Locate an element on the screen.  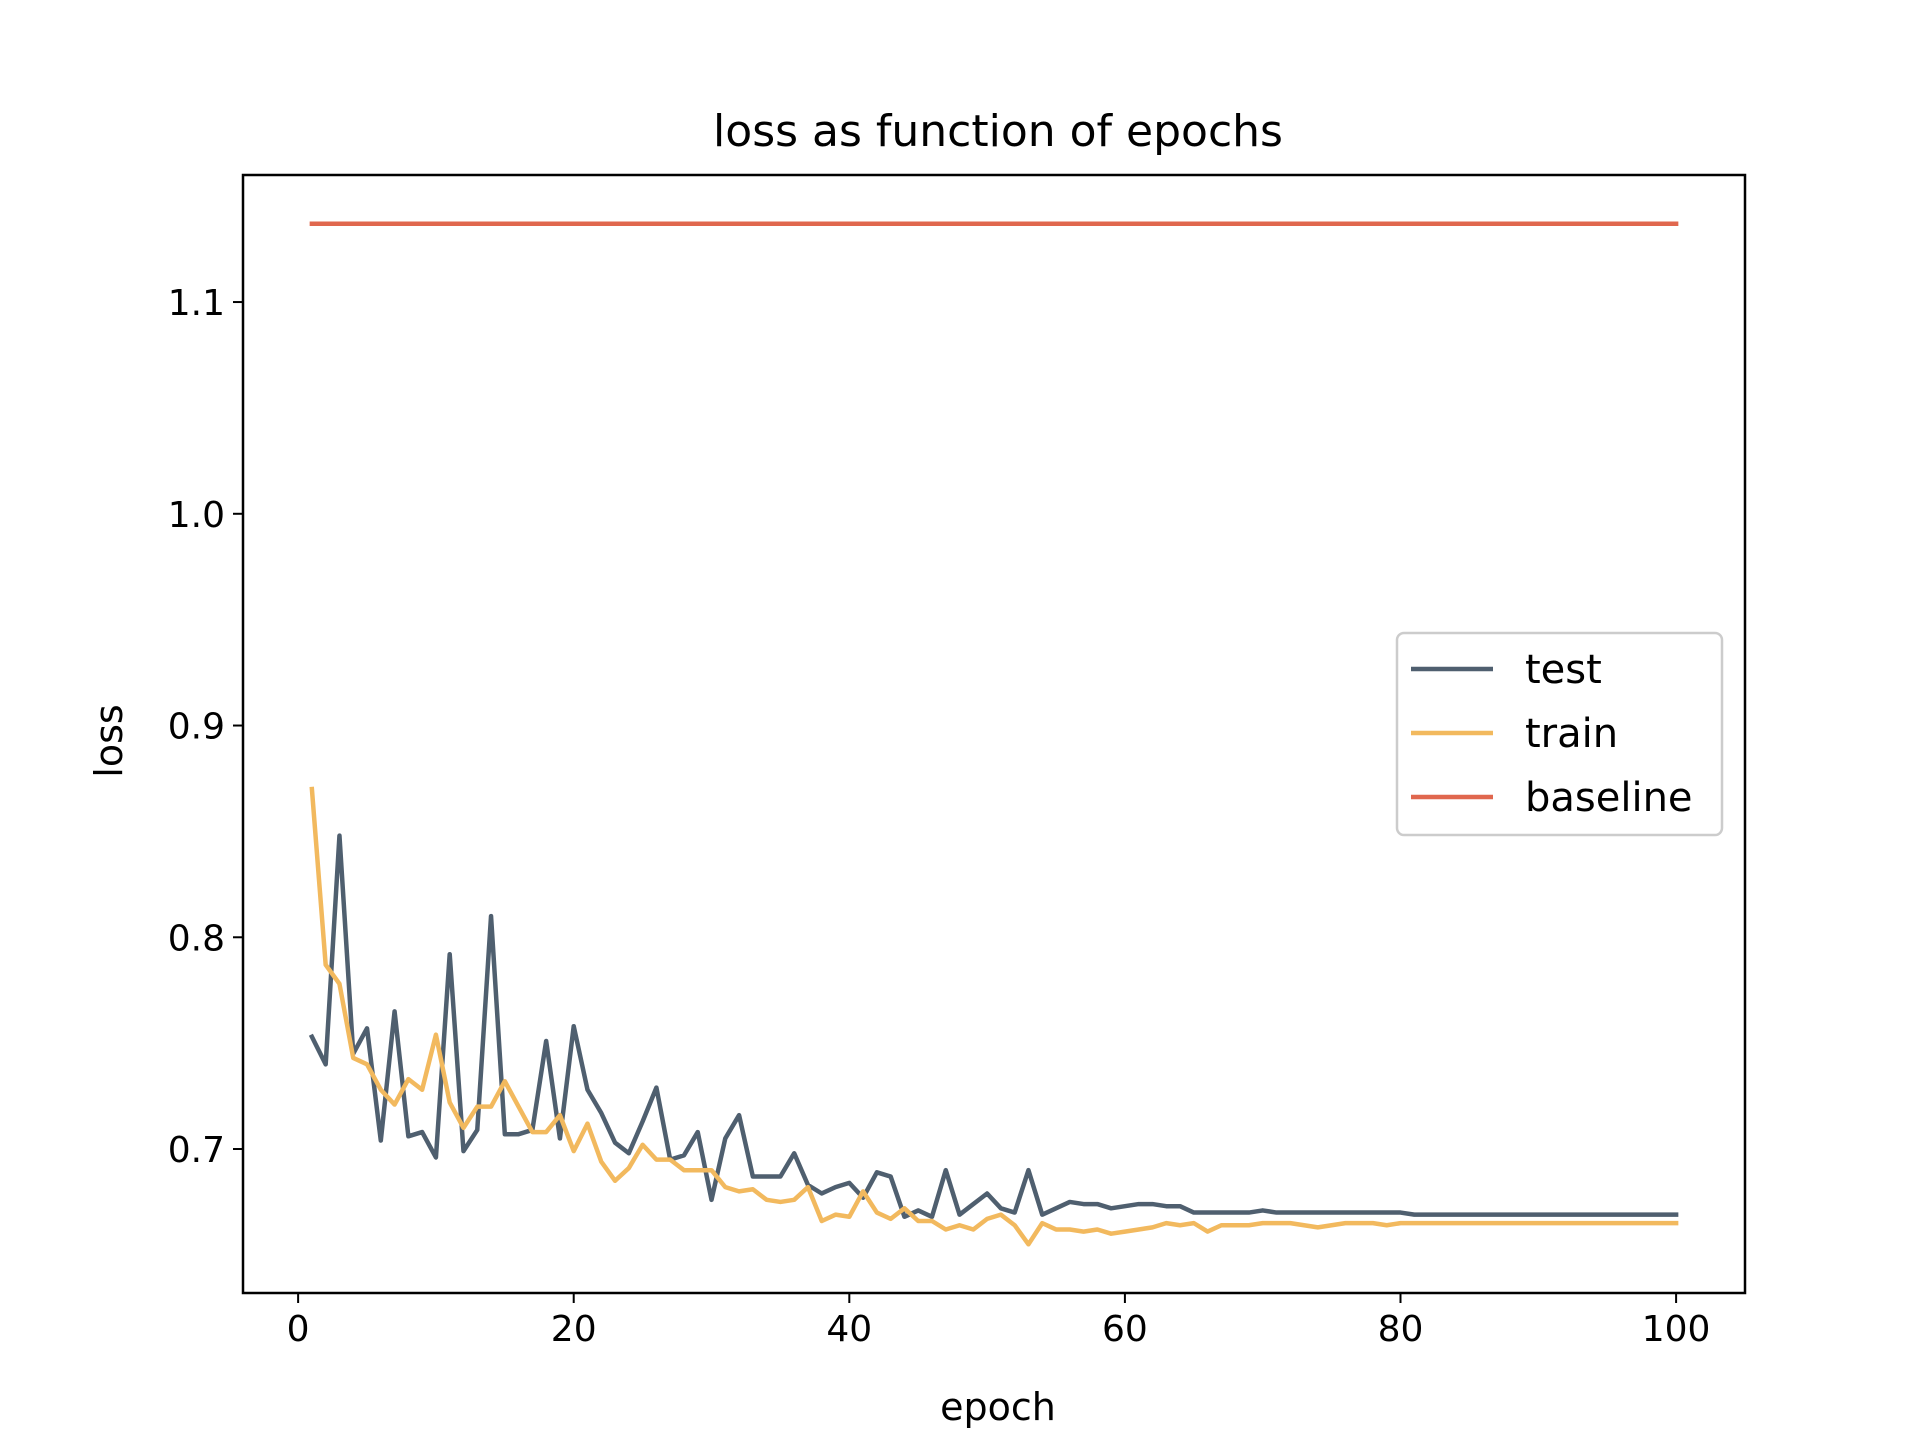
legend: test train baseline is located at coordinates (1559, 734).